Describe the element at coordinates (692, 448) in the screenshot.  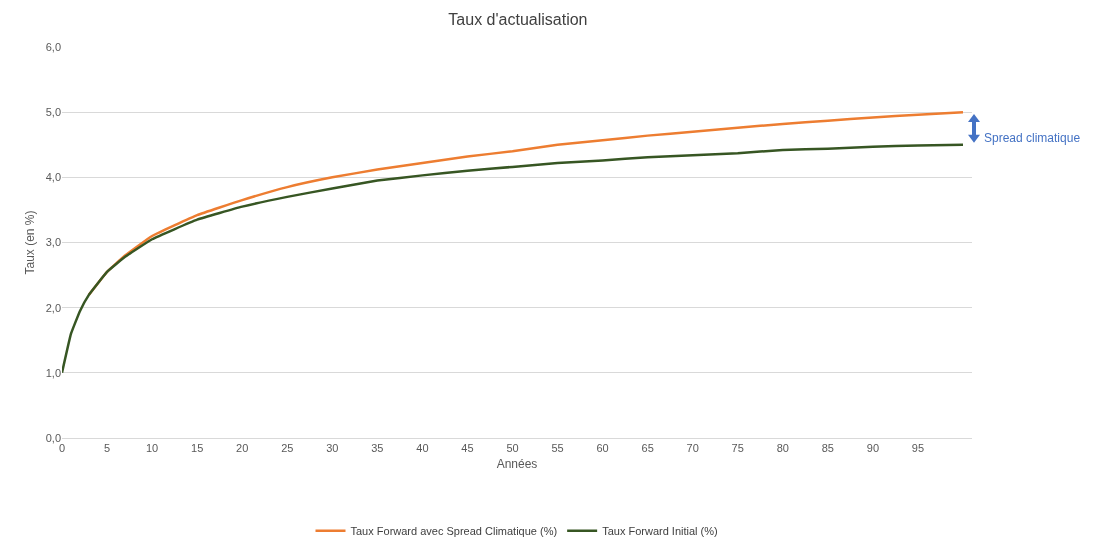
I see `x-tick-label: 70` at that location.